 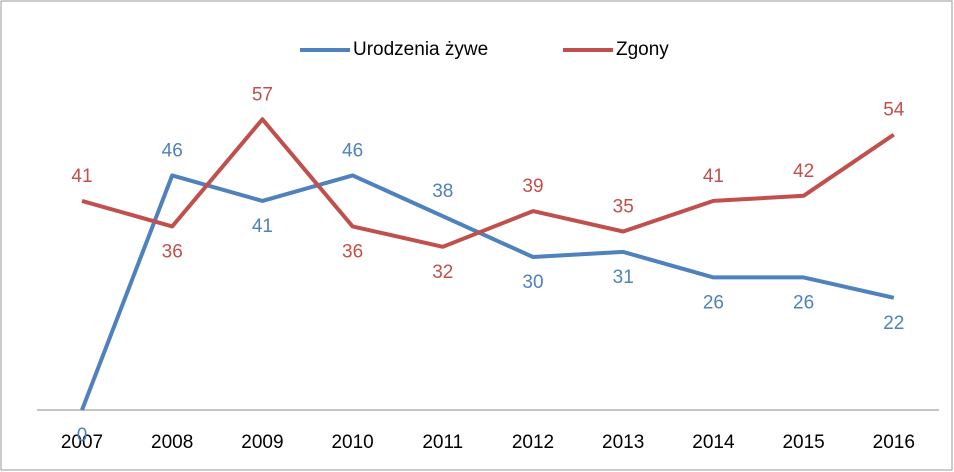 I want to click on x-tick-label: 2009, so click(x=262, y=442).